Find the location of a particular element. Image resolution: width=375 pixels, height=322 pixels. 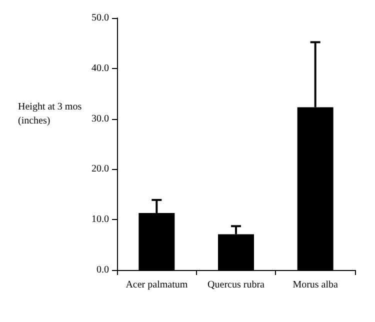

x-tick-label: Quercus rubra is located at coordinates (237, 285).